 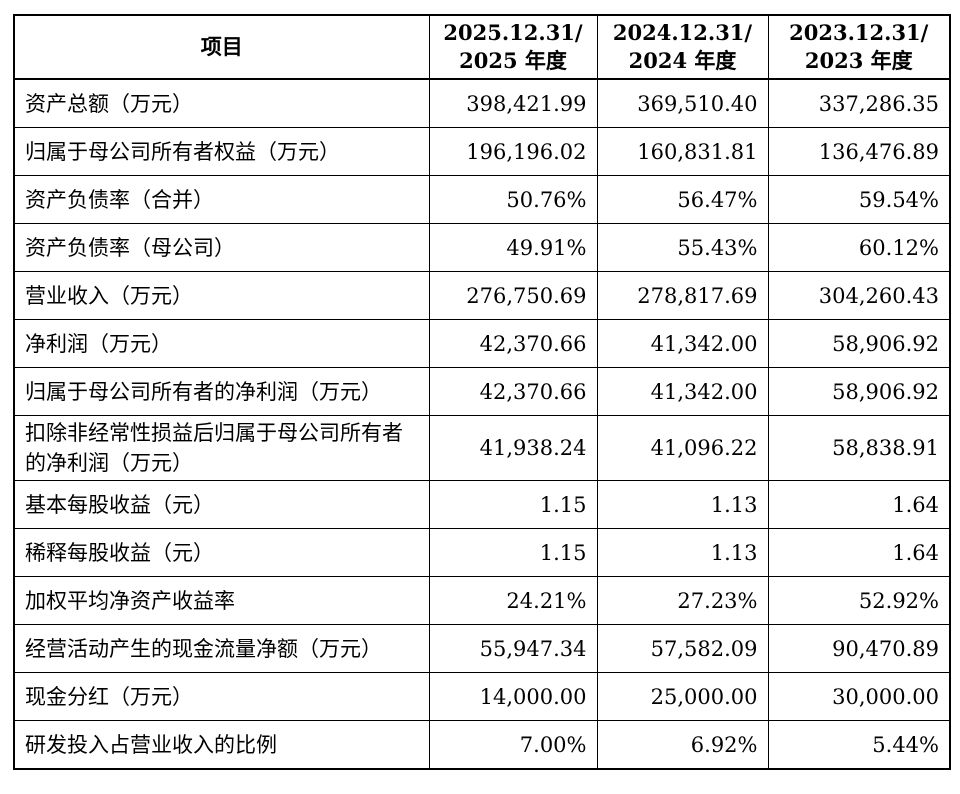 I want to click on header-period-2024-year: 2024 年度, so click(x=682, y=60).